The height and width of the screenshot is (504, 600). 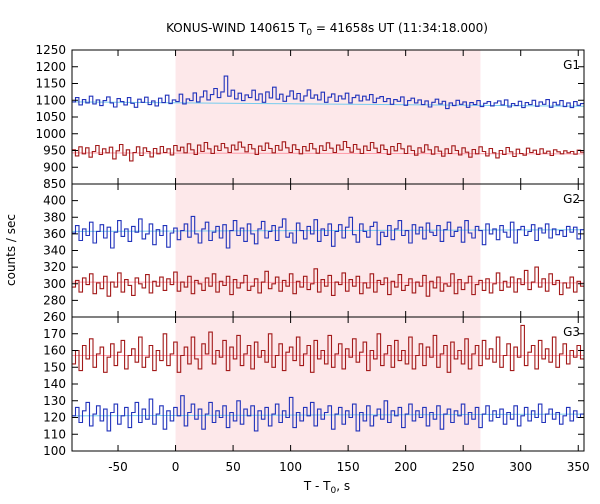 I want to click on panel-g3-series-2-steps, so click(x=328, y=348).